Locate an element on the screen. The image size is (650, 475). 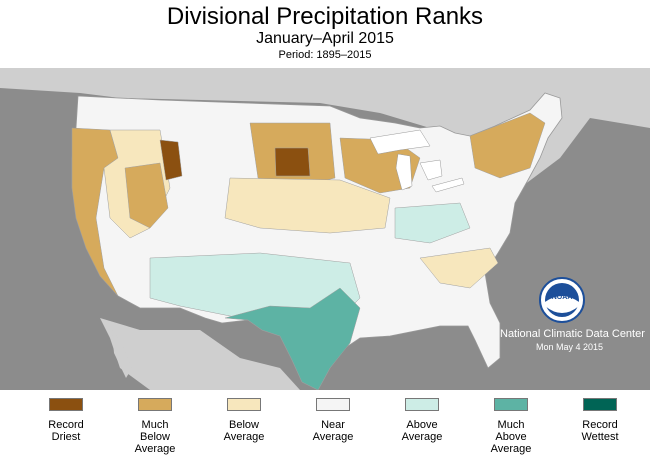
midwest-region is located at coordinates (307, 205).